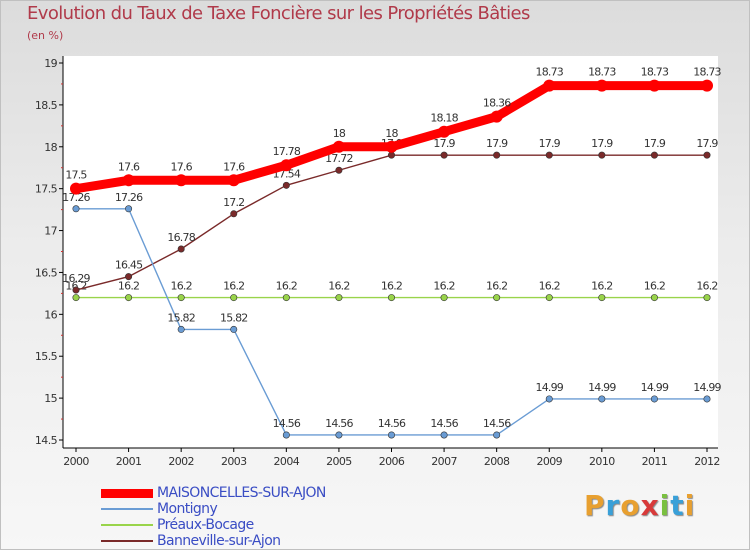 The width and height of the screenshot is (750, 550). Describe the element at coordinates (76, 197) in the screenshot. I see `data-label: 17.26` at that location.